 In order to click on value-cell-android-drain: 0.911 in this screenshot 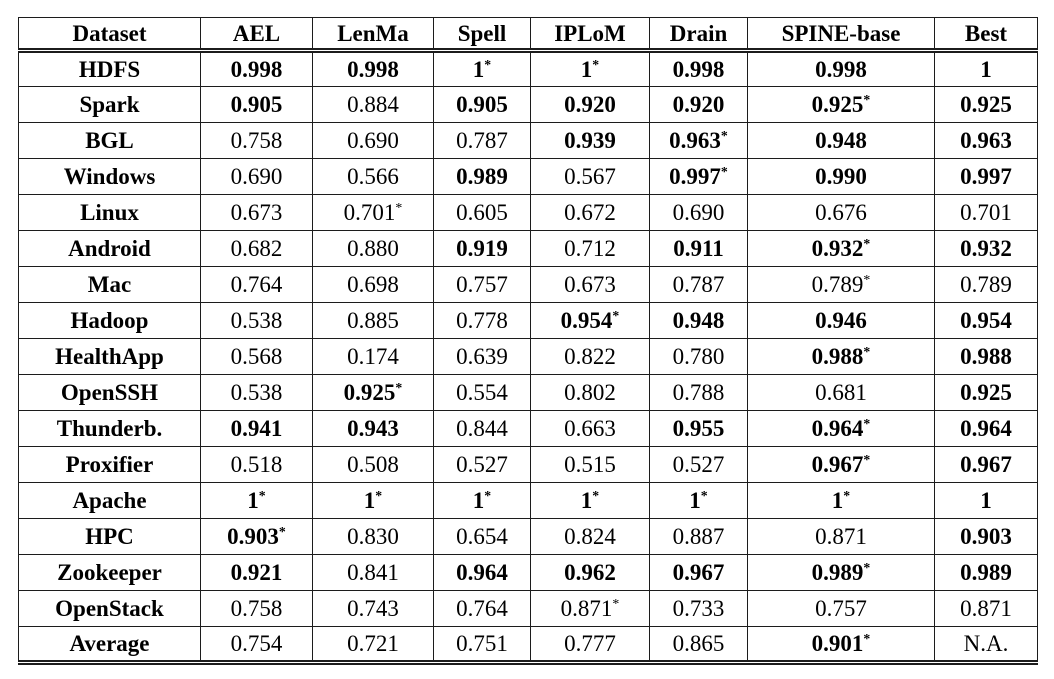, I will do `click(698, 248)`.